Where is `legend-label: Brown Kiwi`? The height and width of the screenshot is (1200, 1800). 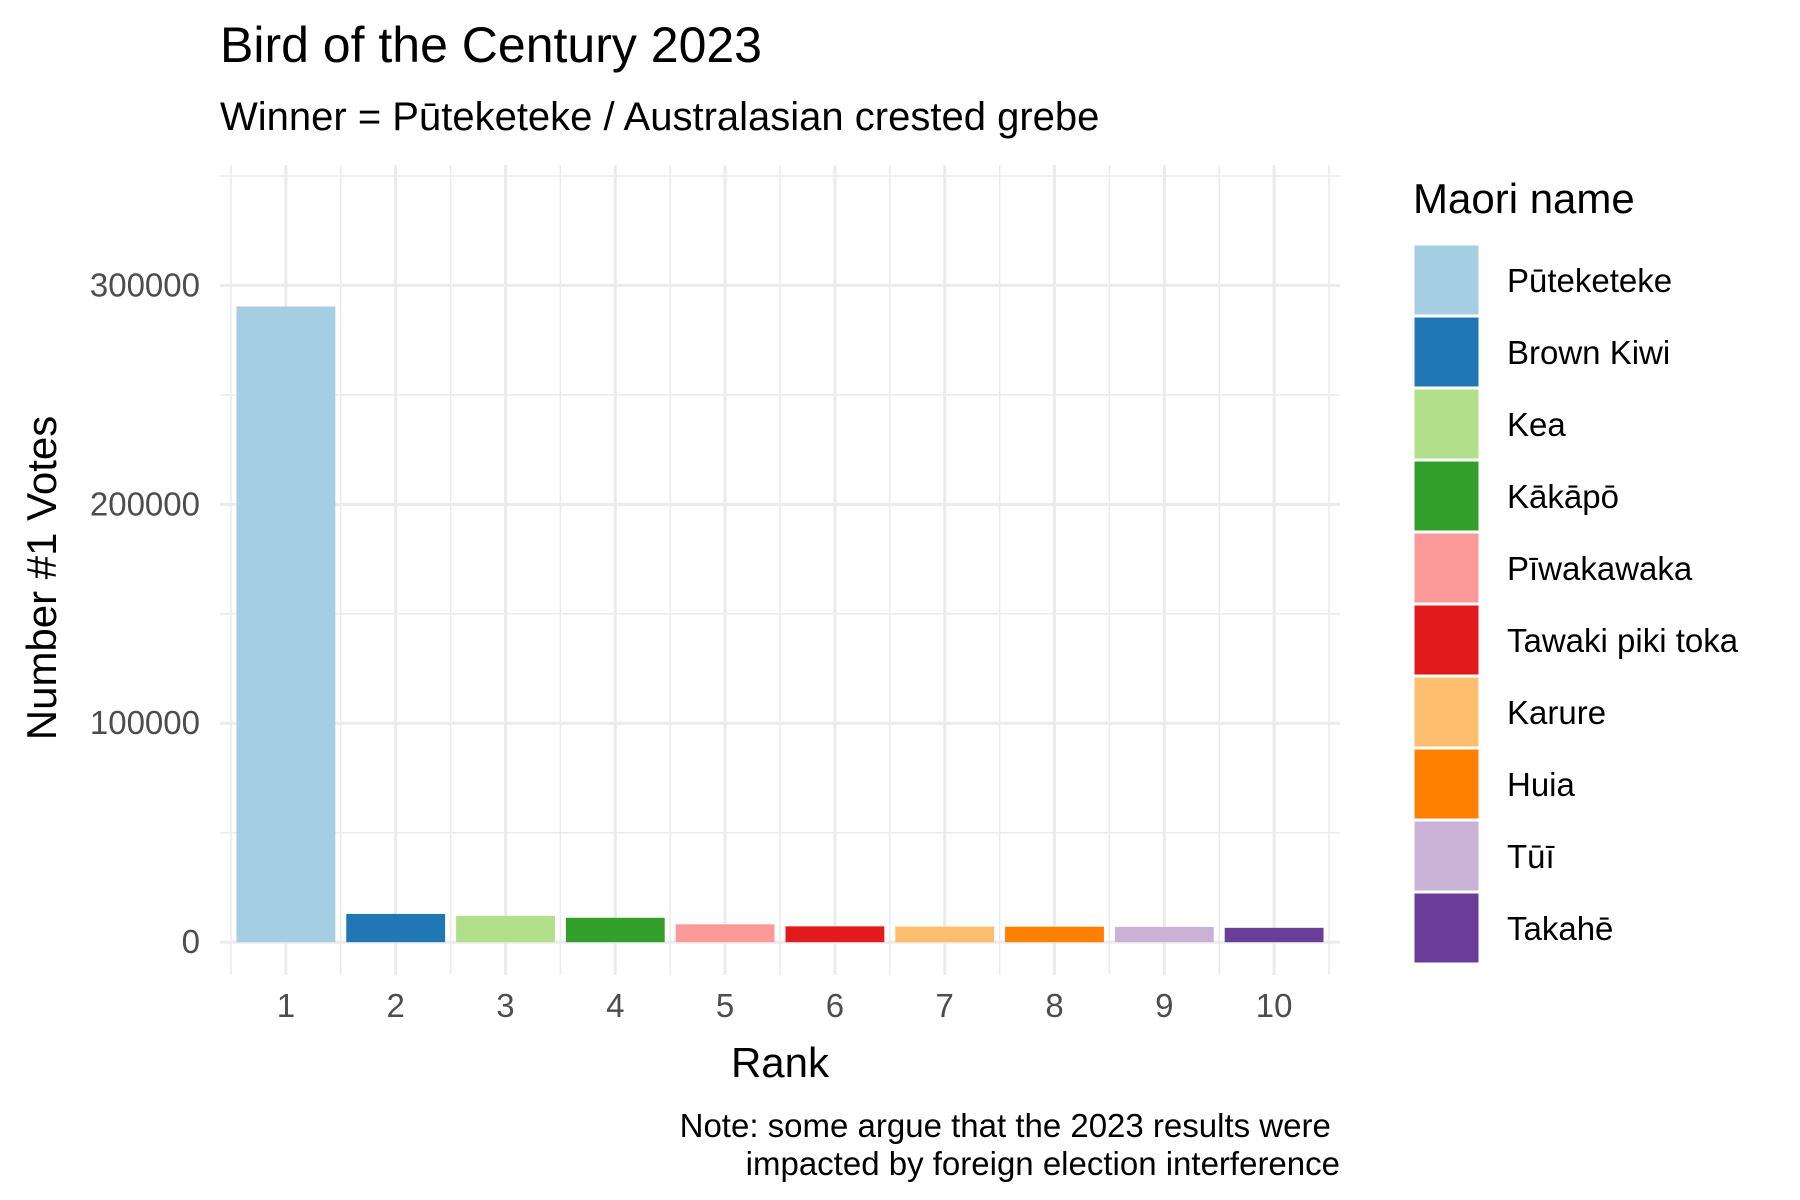 legend-label: Brown Kiwi is located at coordinates (1588, 352).